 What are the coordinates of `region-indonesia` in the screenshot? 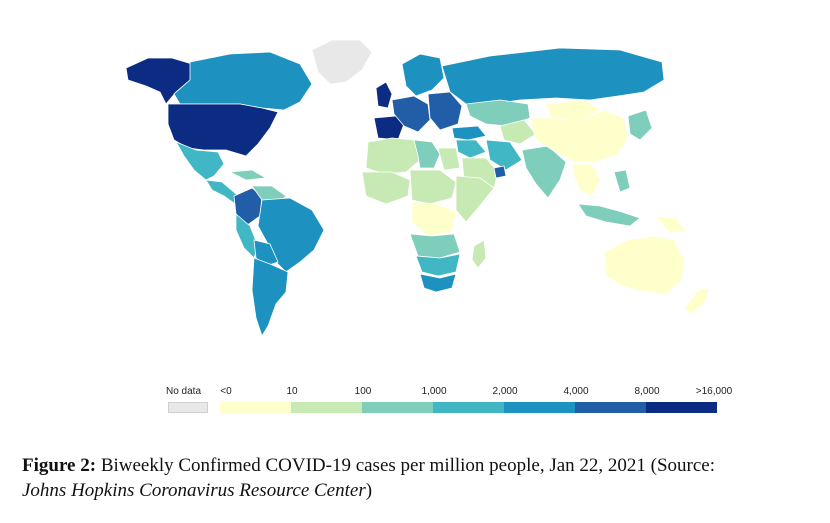 It's located at (609, 215).